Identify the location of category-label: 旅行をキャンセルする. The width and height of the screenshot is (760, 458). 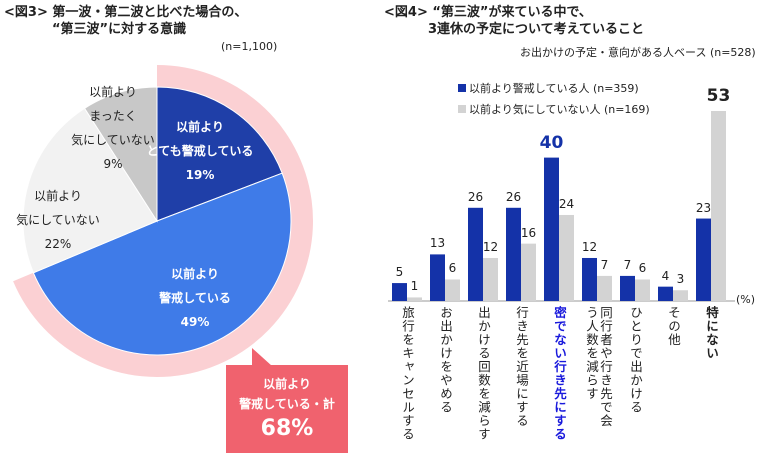
(407, 373).